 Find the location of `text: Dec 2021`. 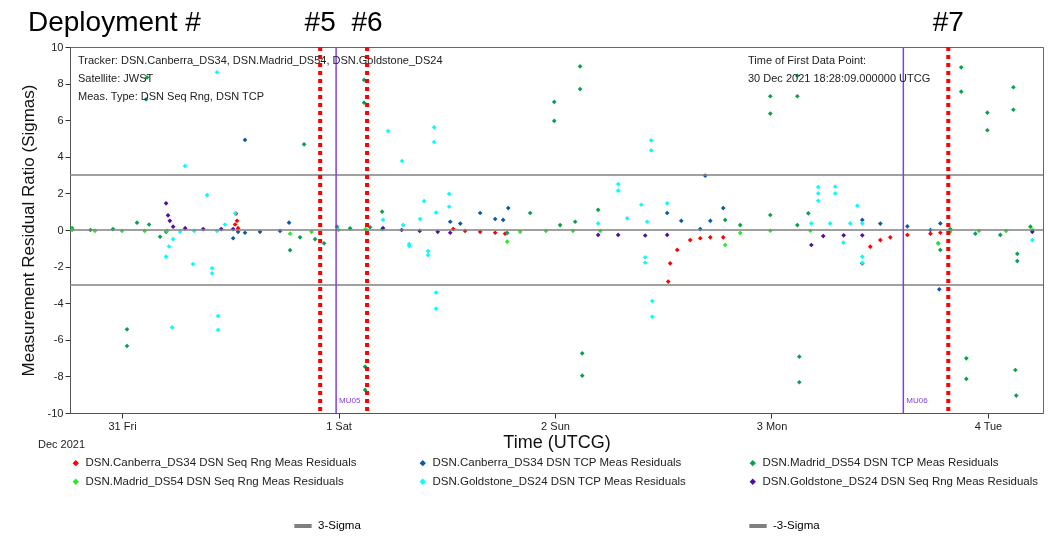

text: Dec 2021 is located at coordinates (62, 444).